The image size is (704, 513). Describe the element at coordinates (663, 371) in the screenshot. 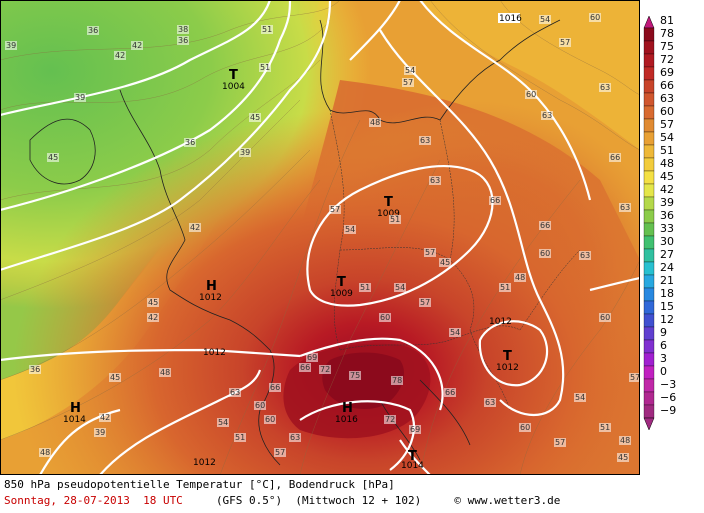

I see `legend-label: 0` at that location.